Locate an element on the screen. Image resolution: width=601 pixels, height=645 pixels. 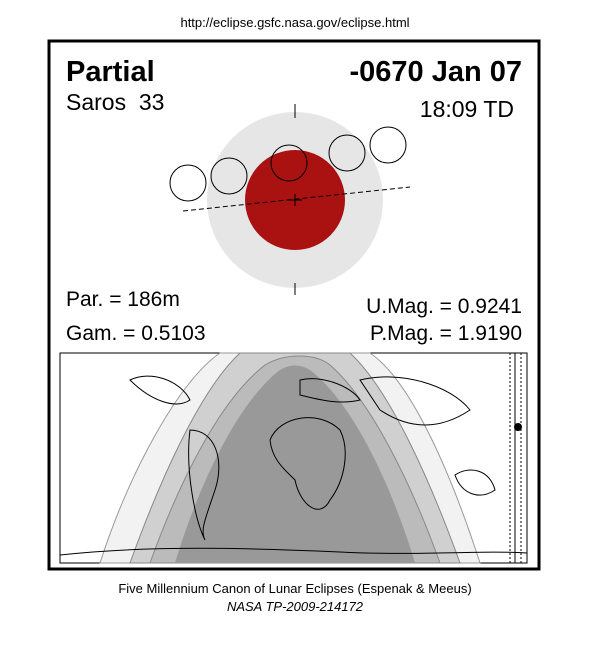
eclipse-date: -0670 Jan 07 is located at coordinates (435, 72).